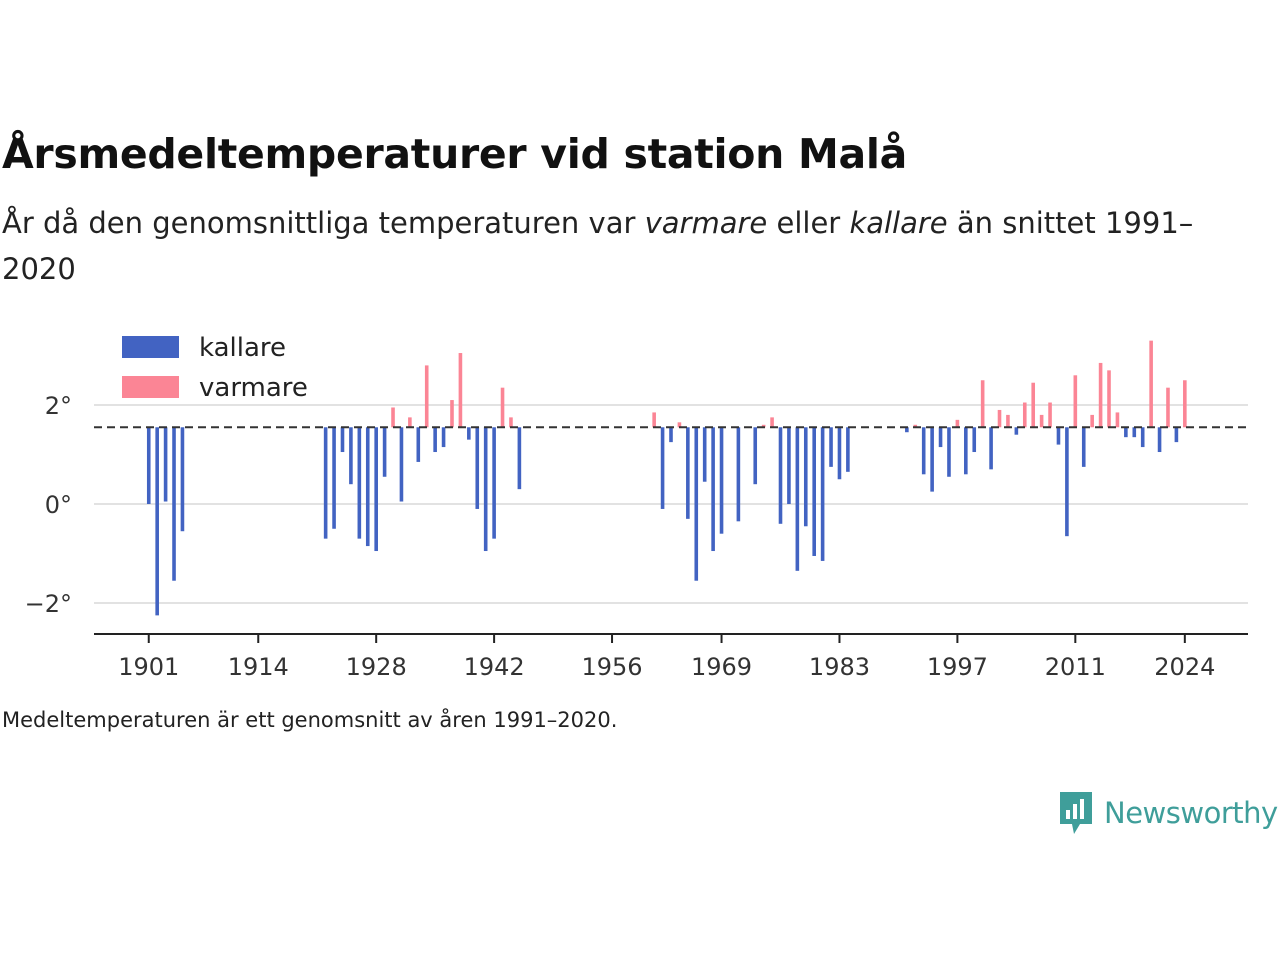  I want to click on legend-swatch-kallare, so click(150, 347).